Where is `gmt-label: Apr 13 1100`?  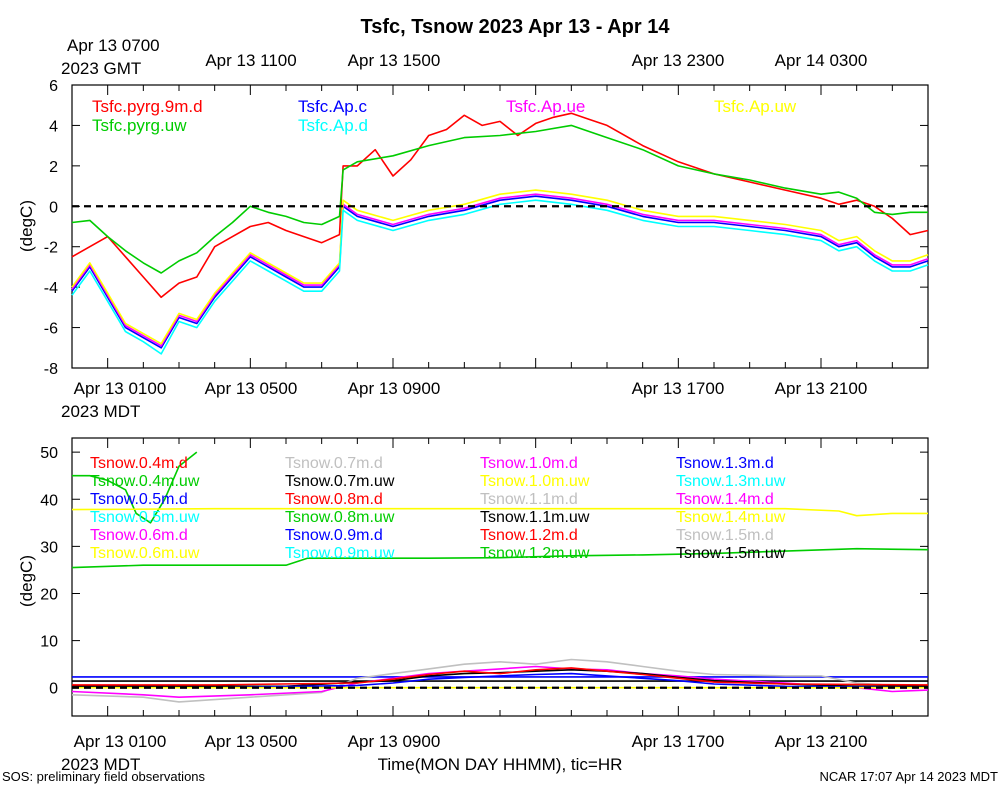 gmt-label: Apr 13 1100 is located at coordinates (250, 60).